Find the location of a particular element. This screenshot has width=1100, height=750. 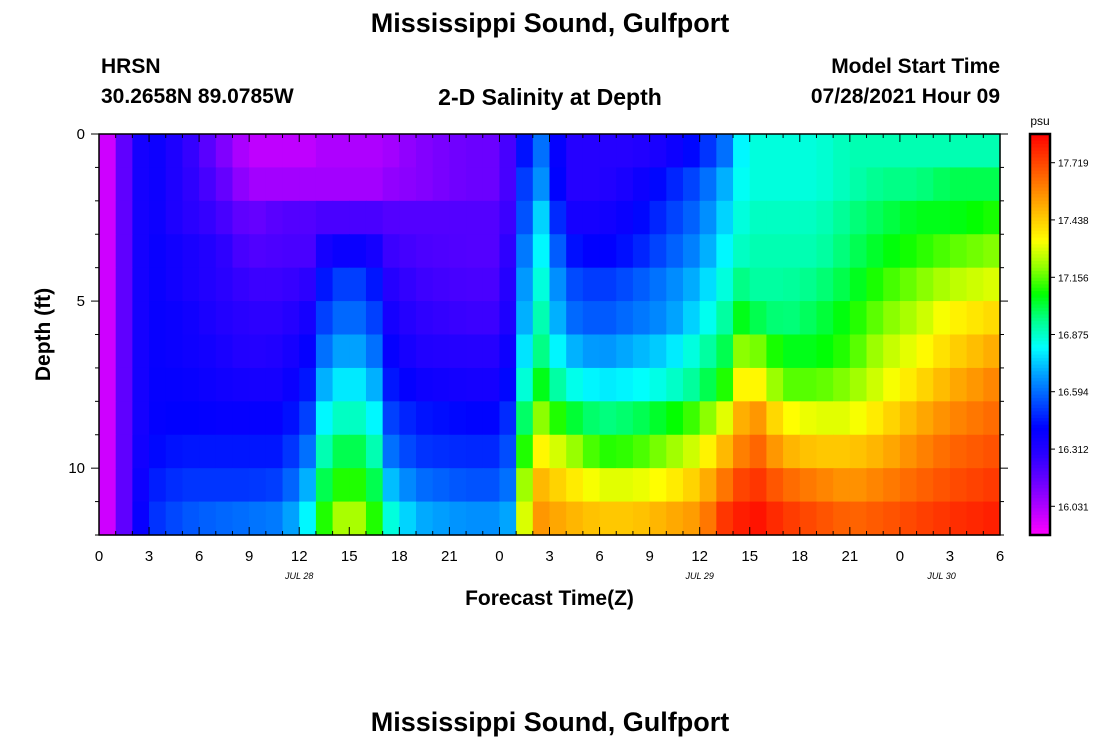

x-tick-label: 9 is located at coordinates (249, 556).